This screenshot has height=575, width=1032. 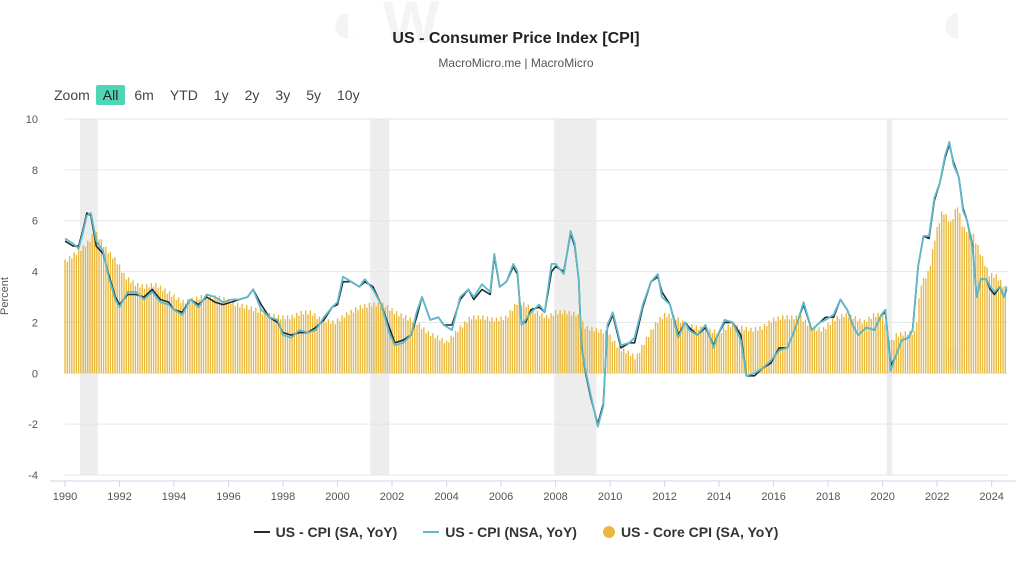 I want to click on zoom-10y-button: 10y, so click(x=348, y=95).